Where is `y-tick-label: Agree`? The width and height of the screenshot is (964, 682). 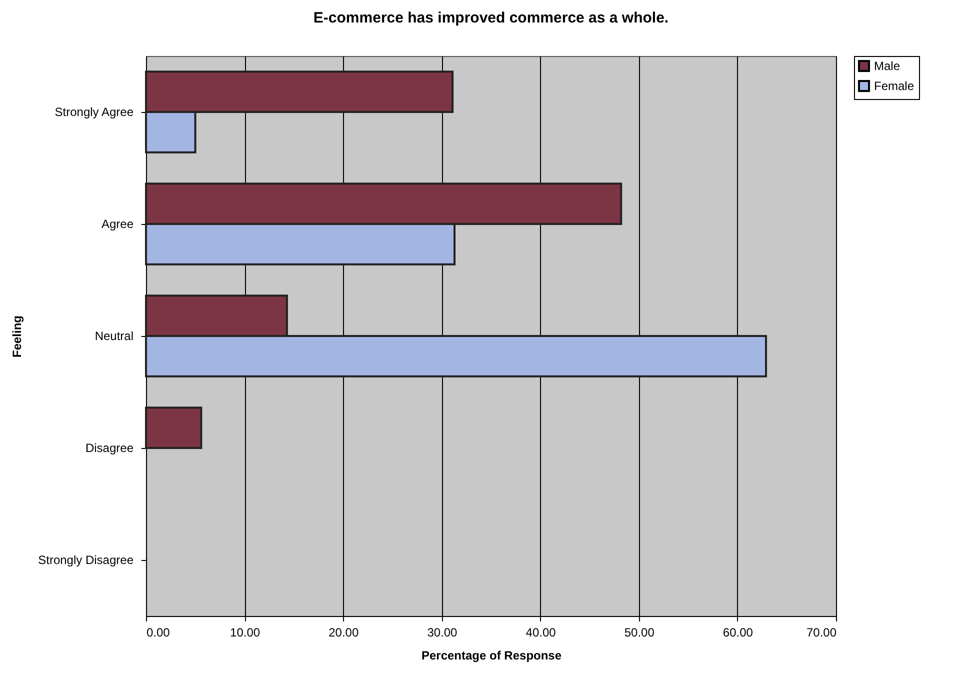
y-tick-label: Agree is located at coordinates (117, 224).